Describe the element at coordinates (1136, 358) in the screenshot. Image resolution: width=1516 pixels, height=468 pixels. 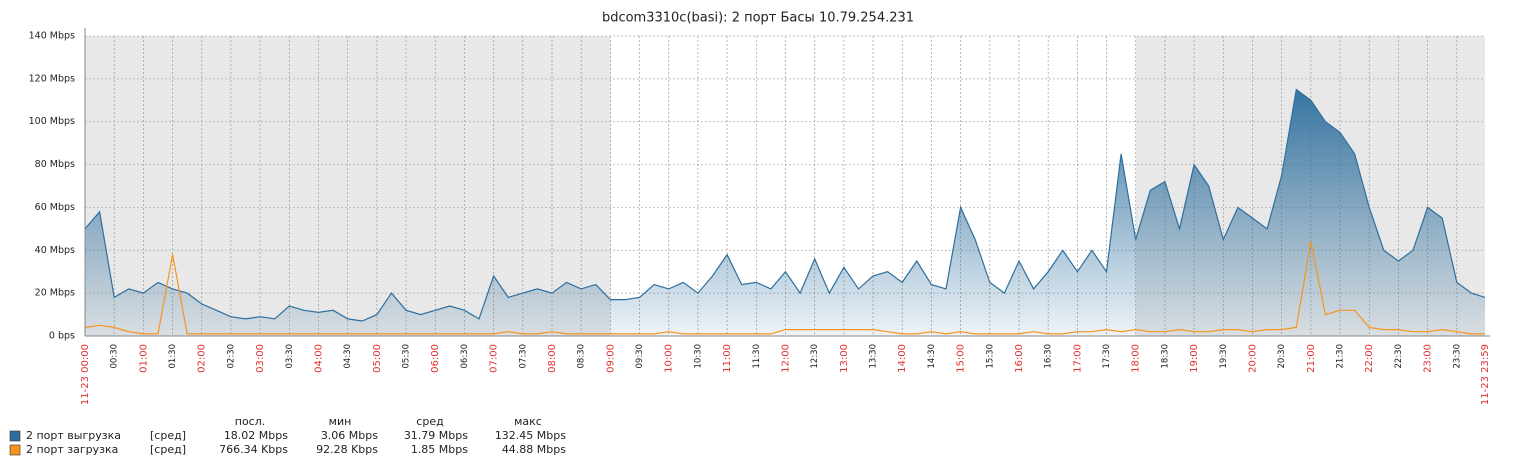
I see `x-tick-label: 18:00` at that location.